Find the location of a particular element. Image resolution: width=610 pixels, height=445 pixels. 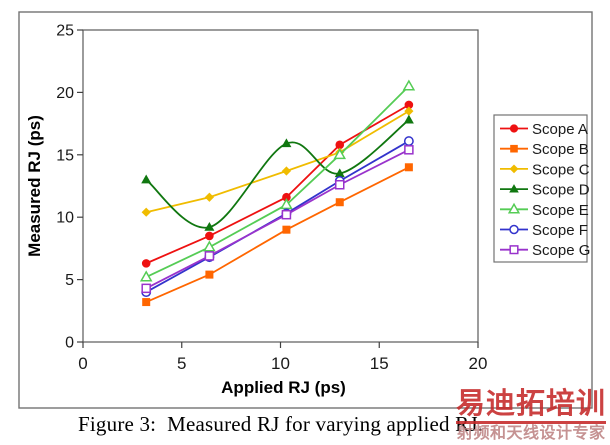

legend-item-scope-f: Scope F is located at coordinates (544, 230).